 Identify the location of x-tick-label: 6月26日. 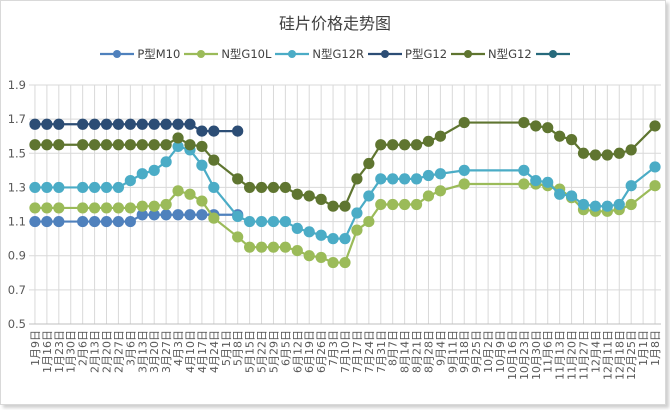
(321, 351).